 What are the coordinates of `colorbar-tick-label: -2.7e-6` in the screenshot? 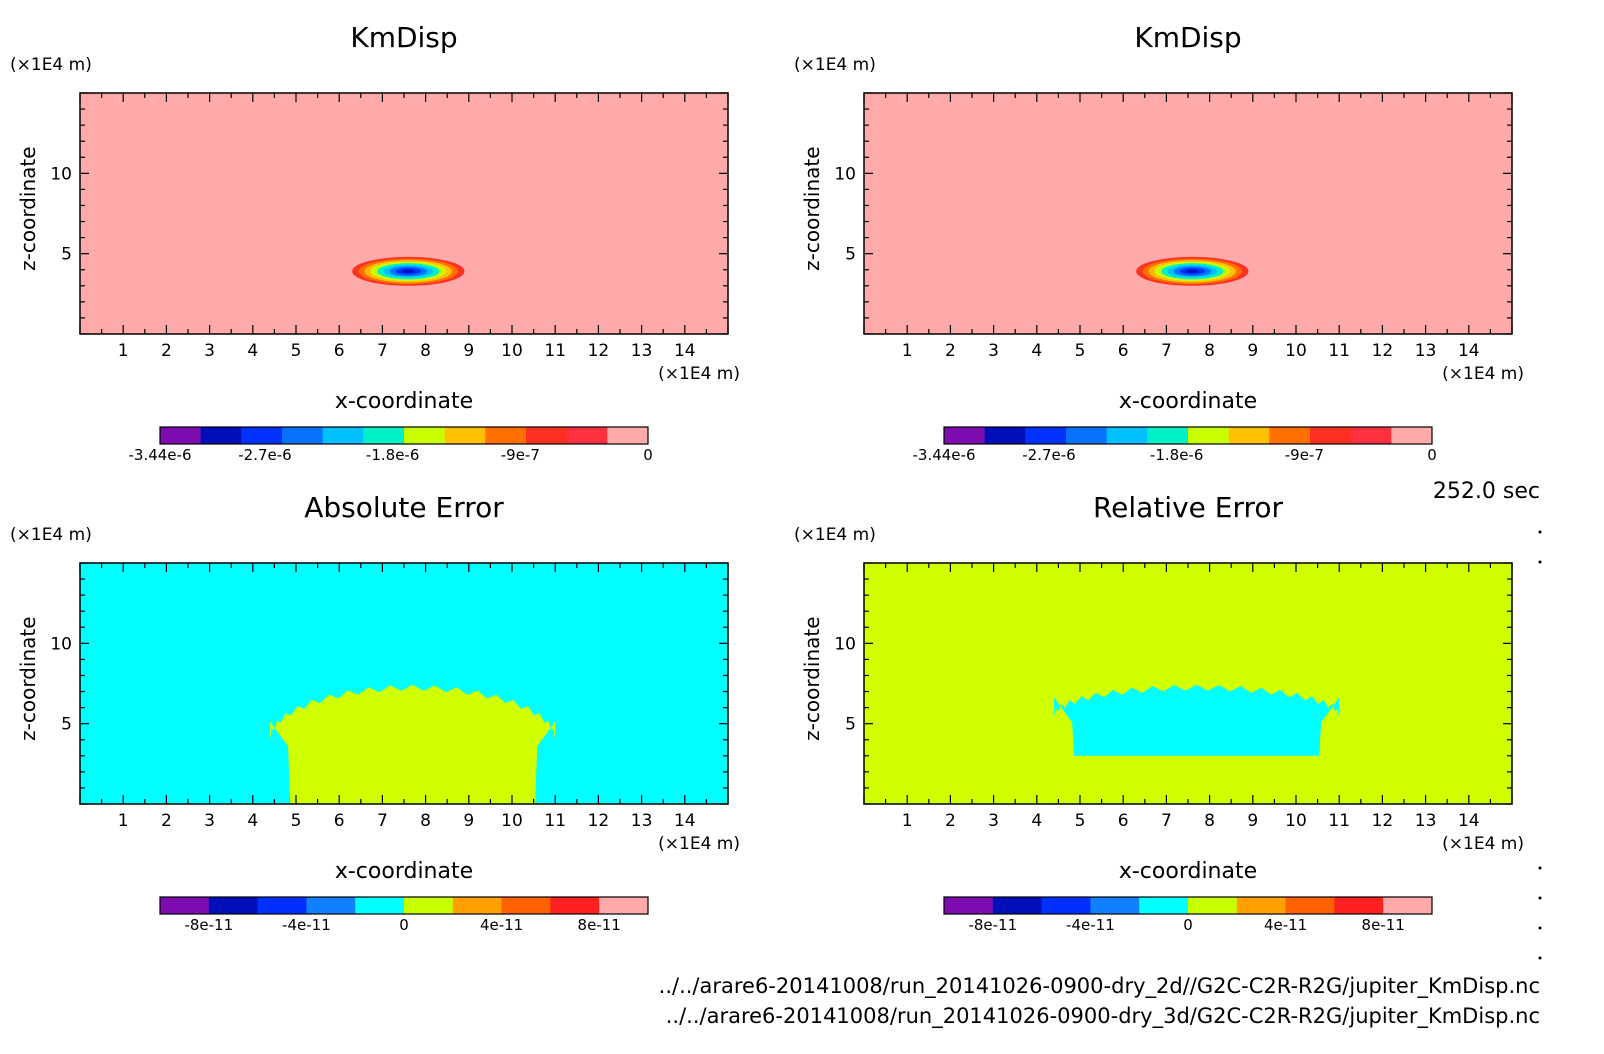 It's located at (264, 455).